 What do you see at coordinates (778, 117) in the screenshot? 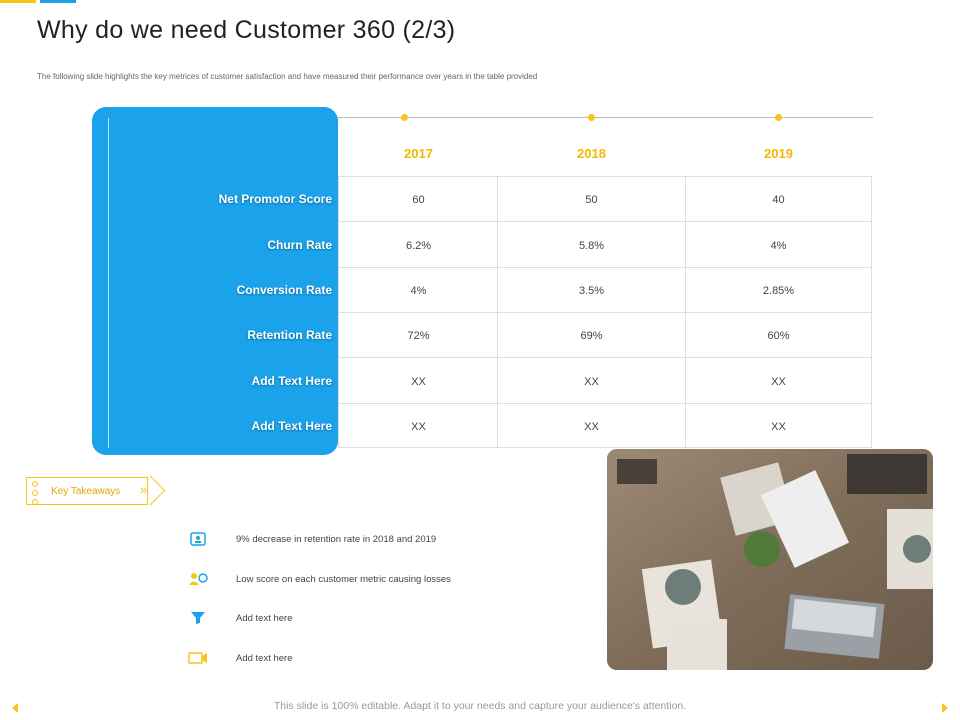
I see `timeline-dot-2019` at bounding box center [778, 117].